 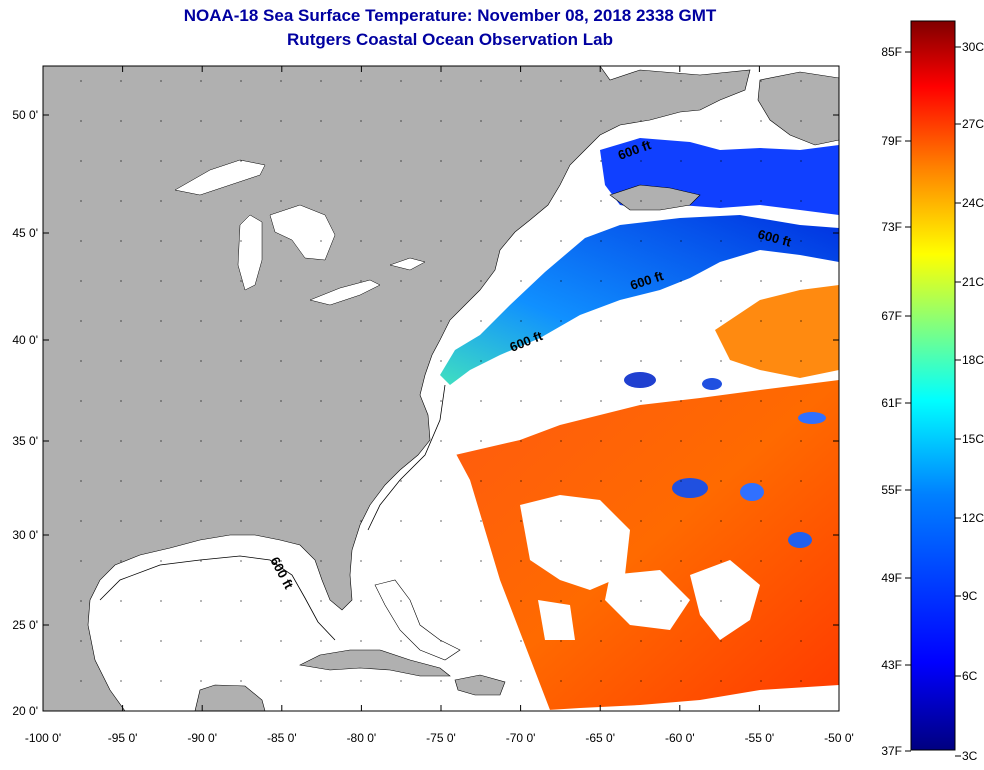 I want to click on x-tick-label: -85 0', so click(x=282, y=738).